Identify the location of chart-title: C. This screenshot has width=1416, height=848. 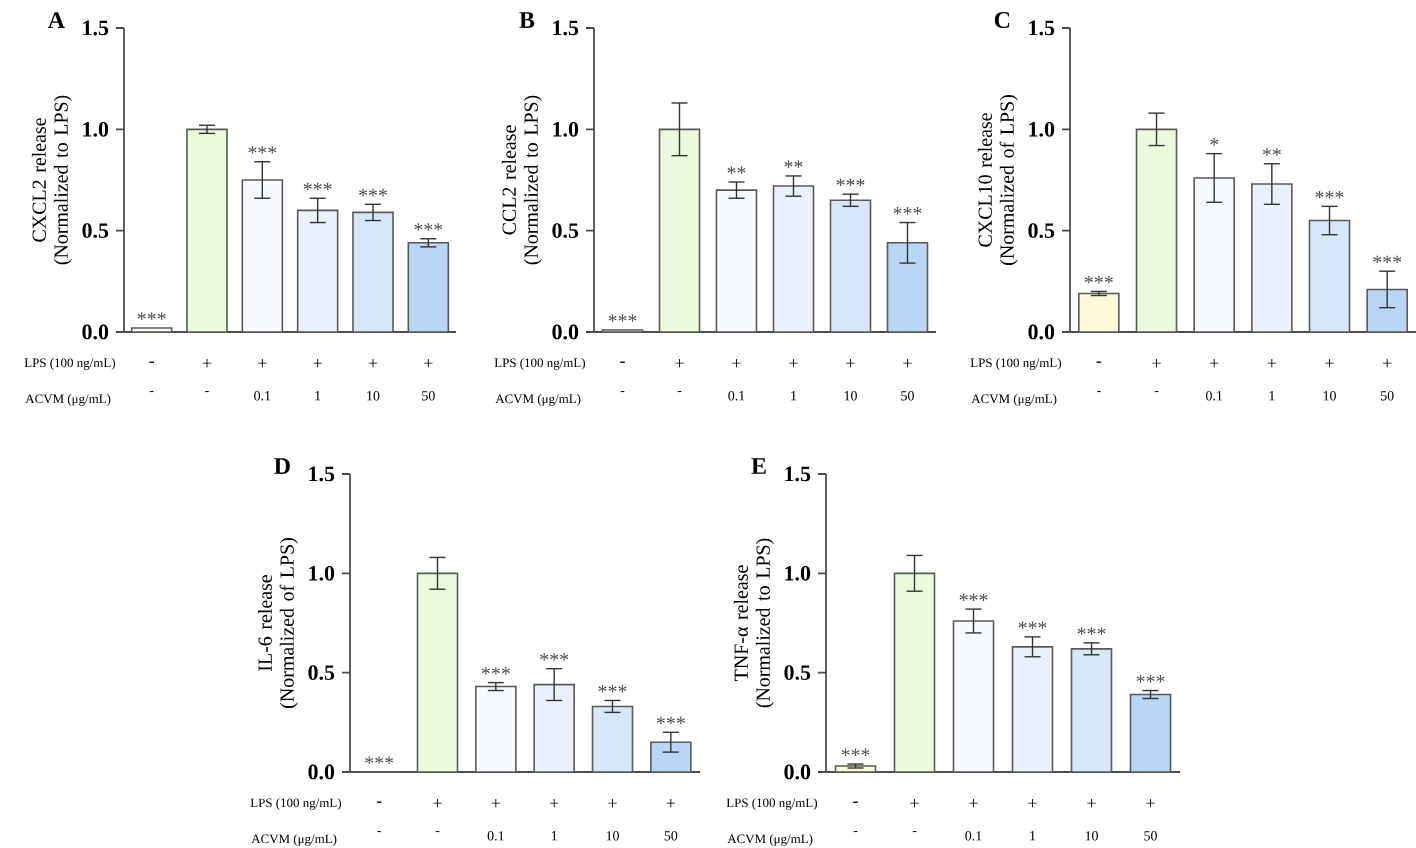
(1002, 20).